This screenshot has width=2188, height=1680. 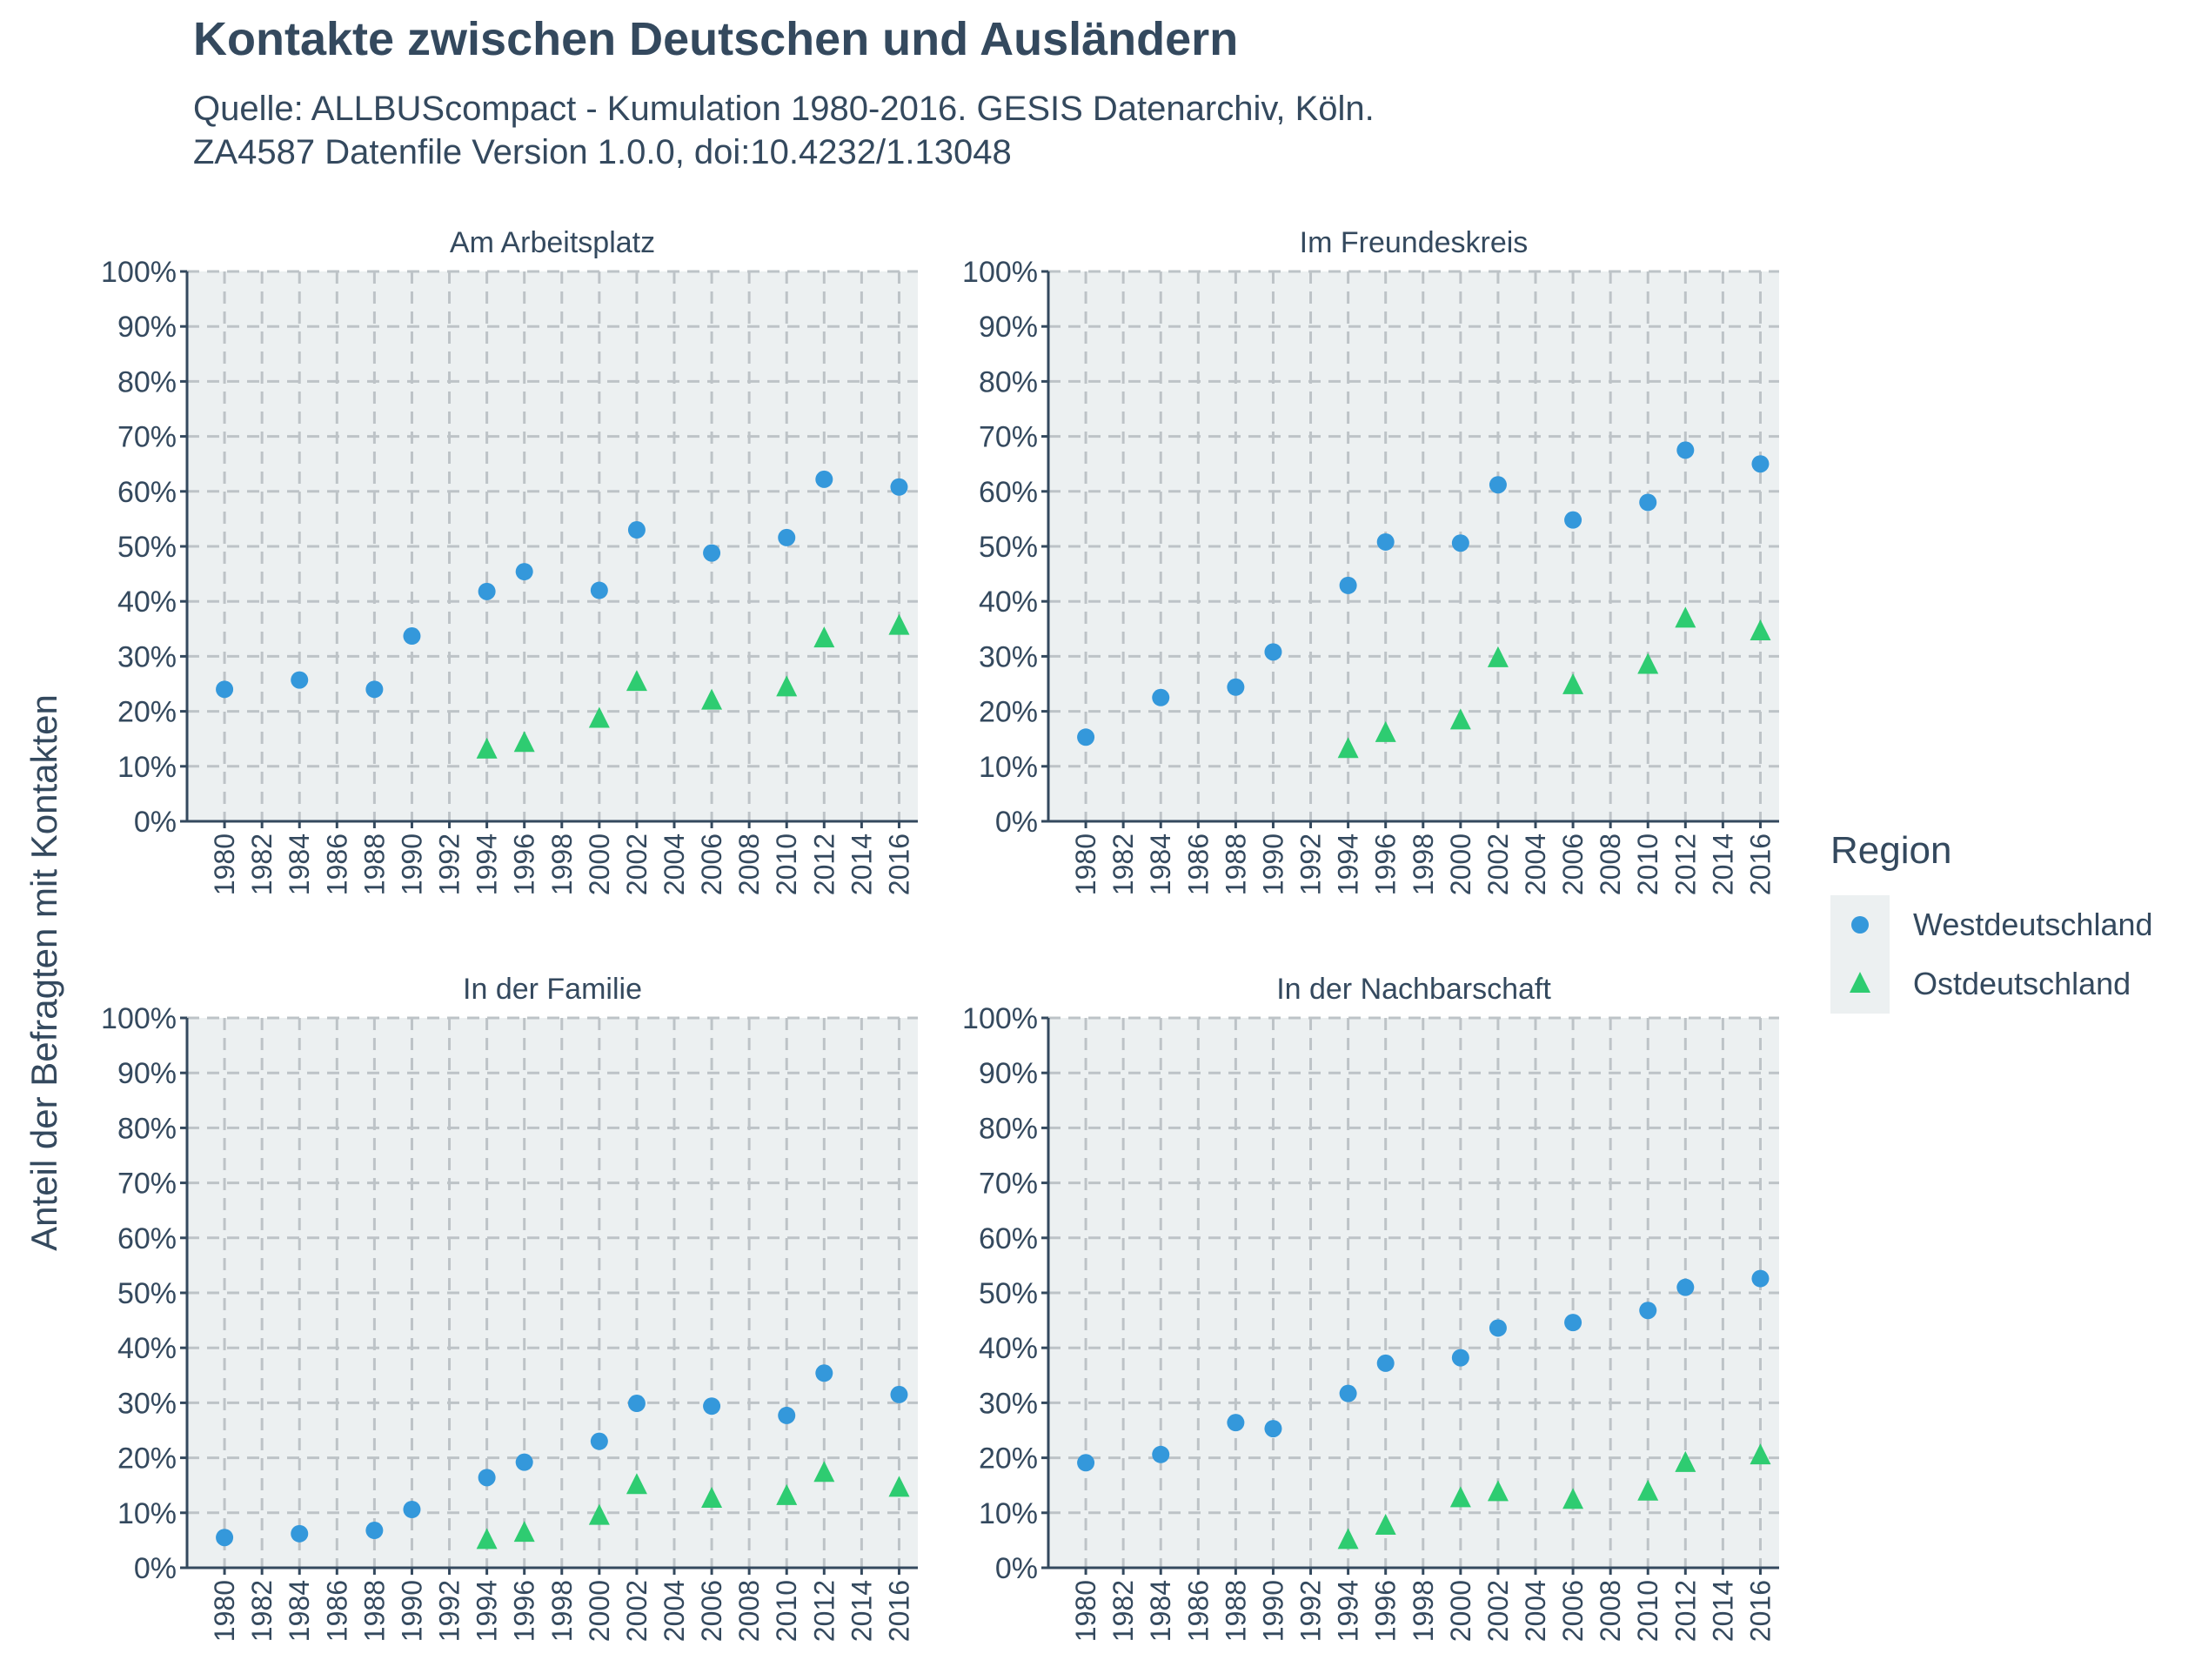 What do you see at coordinates (374, 1611) in the screenshot?
I see `x-tick-label: 1988` at bounding box center [374, 1611].